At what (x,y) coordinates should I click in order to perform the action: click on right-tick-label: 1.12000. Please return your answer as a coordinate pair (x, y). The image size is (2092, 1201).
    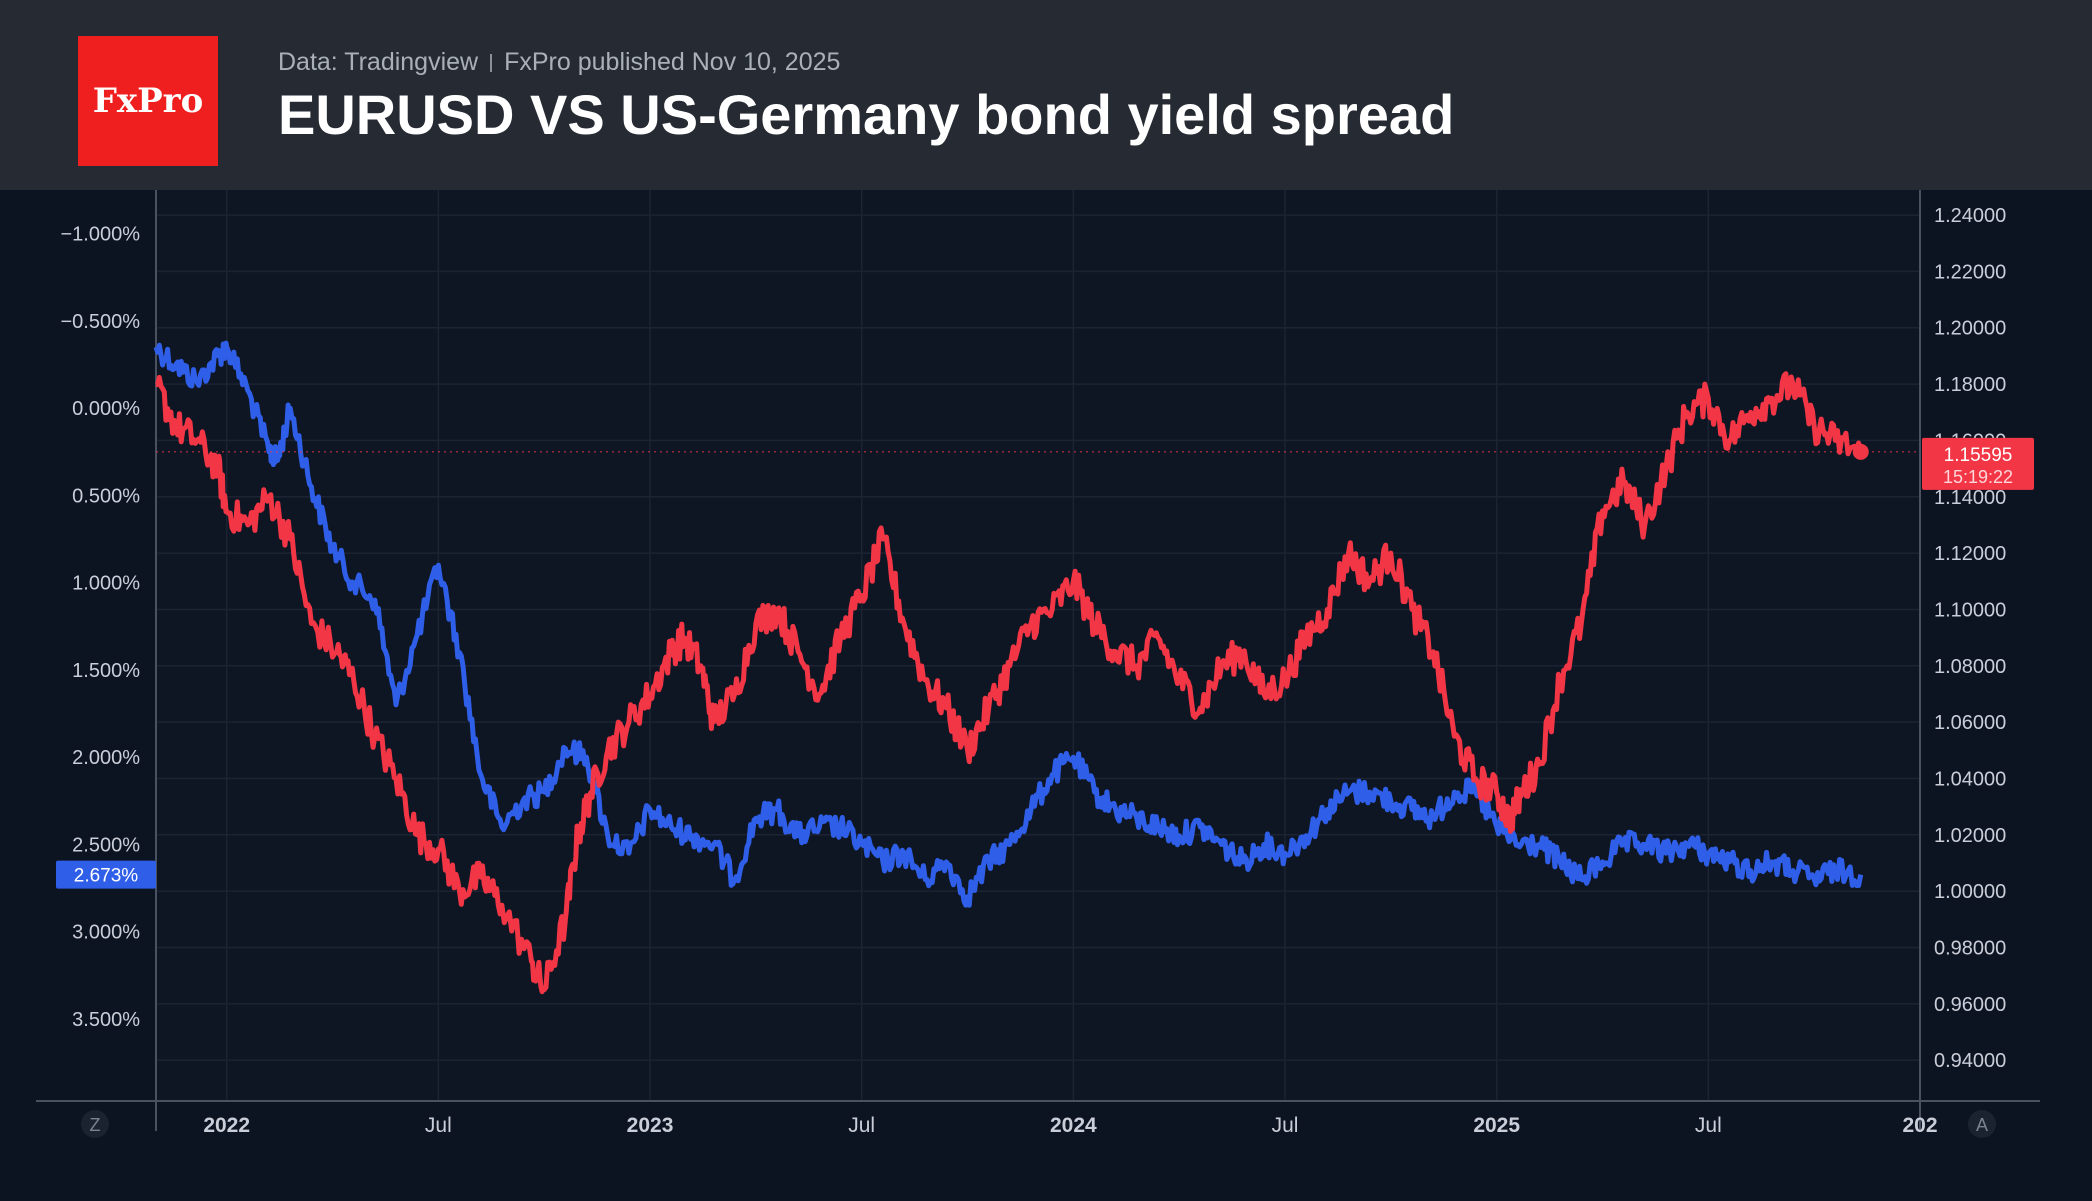
    Looking at the image, I should click on (1970, 554).